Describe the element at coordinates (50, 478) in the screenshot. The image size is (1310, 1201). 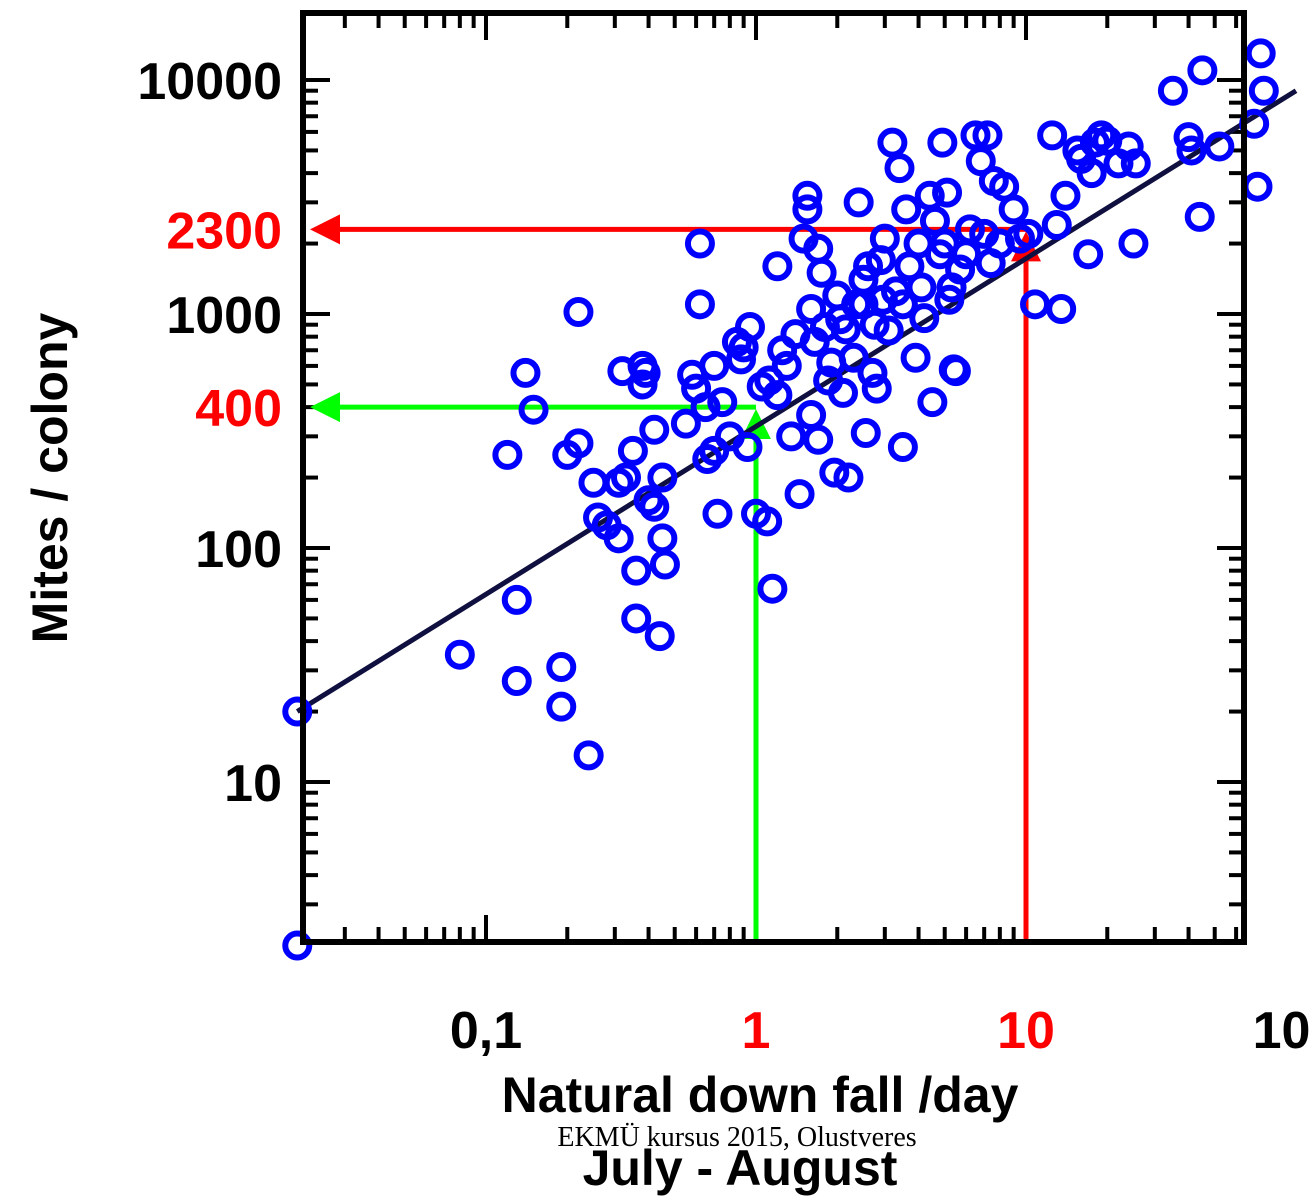
I see `y-axis-title: Mites / colony` at that location.